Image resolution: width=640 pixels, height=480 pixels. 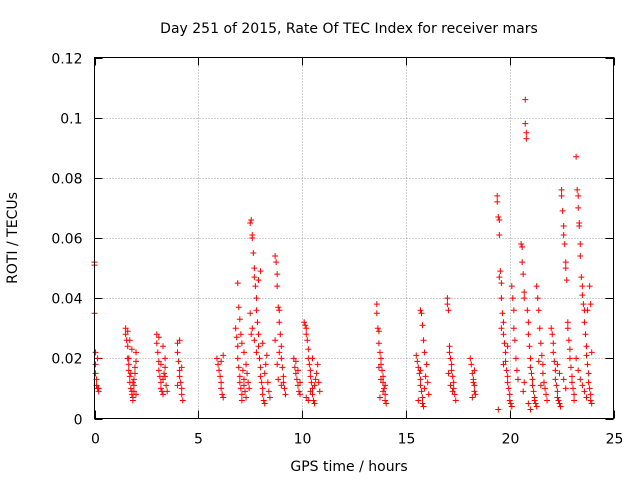 What do you see at coordinates (78, 421) in the screenshot?
I see `y-tick-label: 0` at bounding box center [78, 421].